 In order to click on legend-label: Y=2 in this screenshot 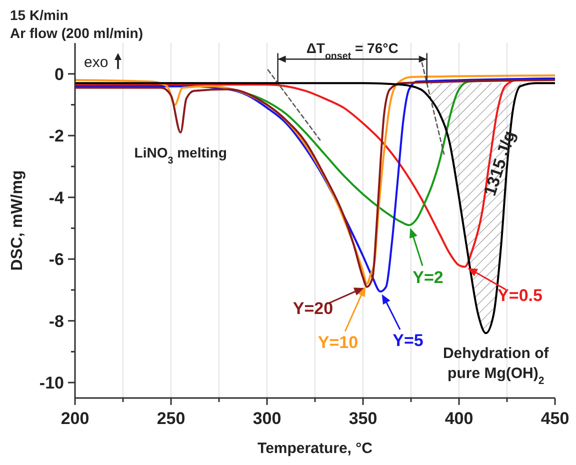, I will do `click(428, 277)`.